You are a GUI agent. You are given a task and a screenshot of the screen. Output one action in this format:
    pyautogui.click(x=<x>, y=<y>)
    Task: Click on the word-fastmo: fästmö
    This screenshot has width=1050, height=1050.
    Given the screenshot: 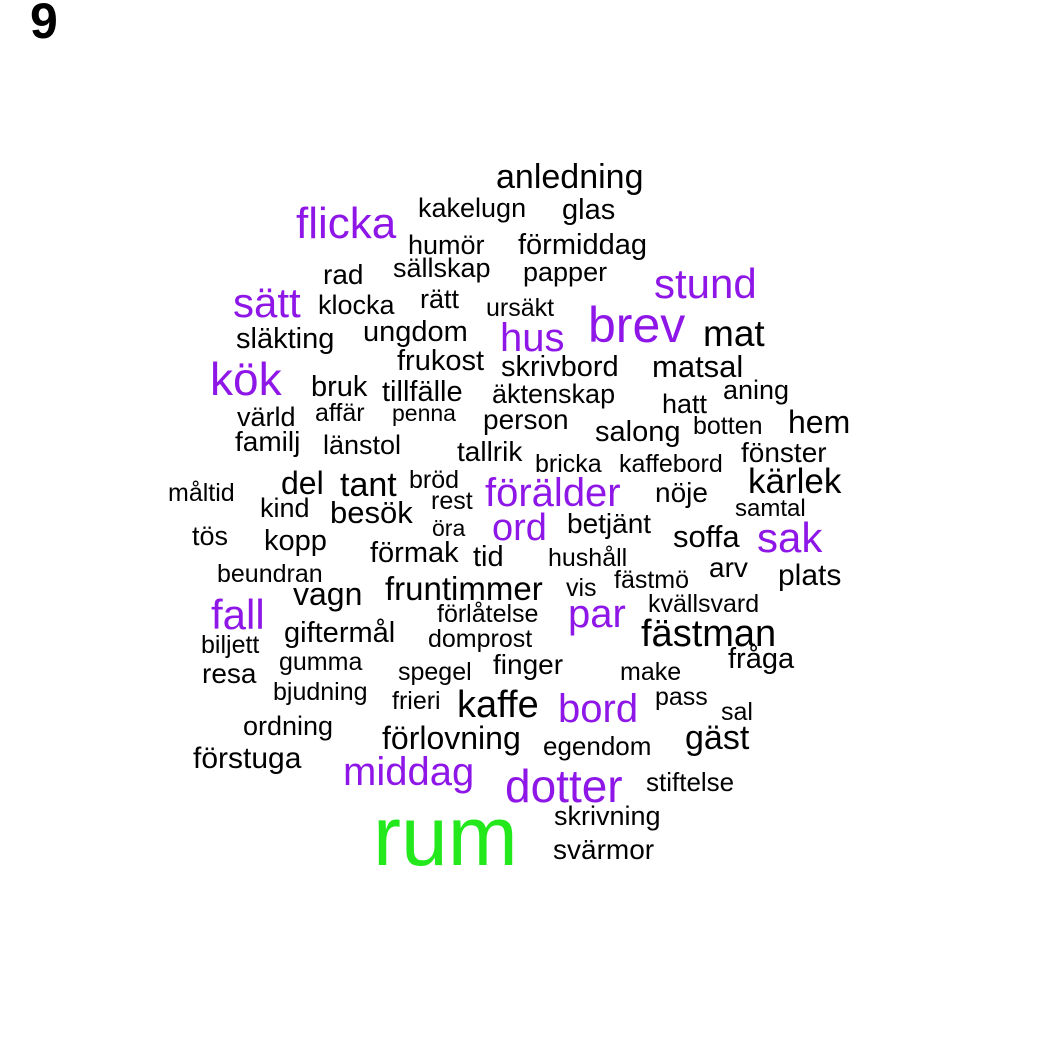 What is the action you would take?
    pyautogui.click(x=652, y=580)
    